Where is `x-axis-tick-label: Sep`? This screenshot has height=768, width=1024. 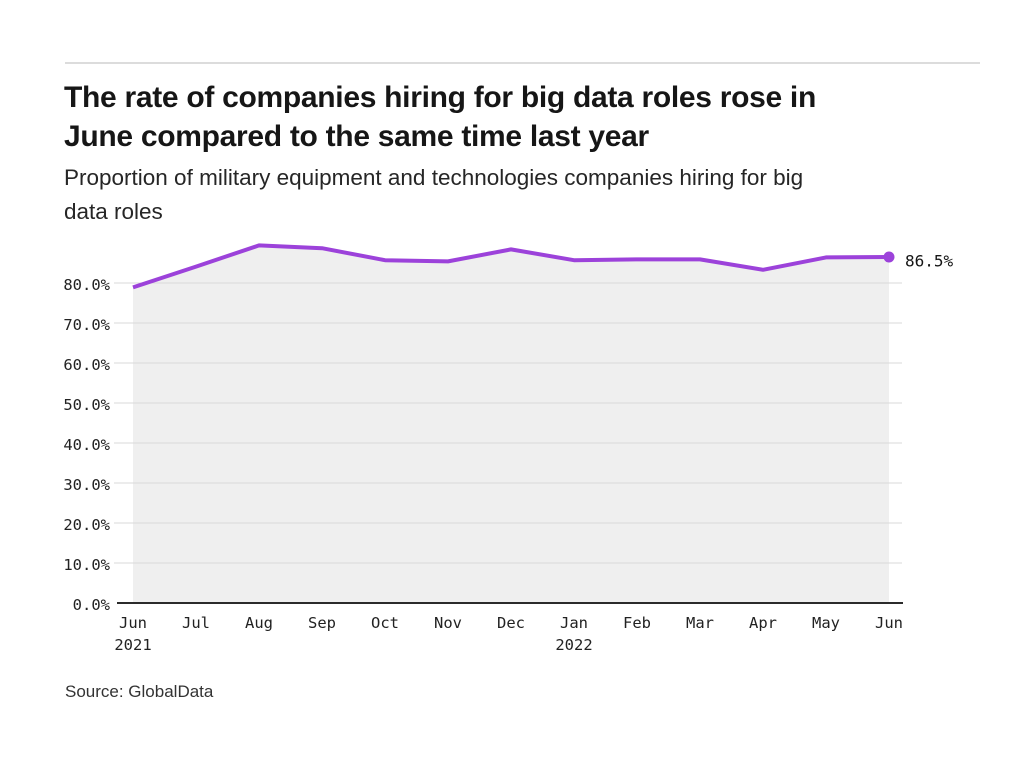 x-axis-tick-label: Sep is located at coordinates (322, 623).